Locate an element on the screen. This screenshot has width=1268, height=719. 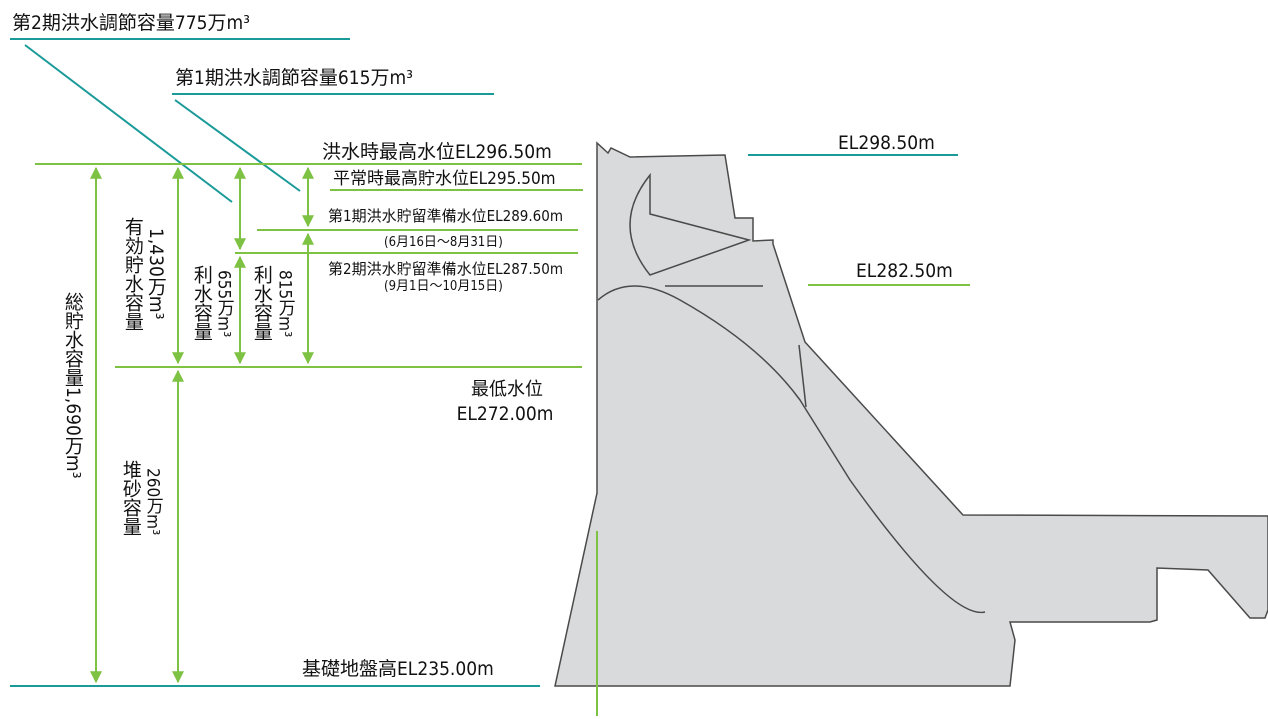
label-flood-capacity-1: 第1期洪水調節容量615万m³ is located at coordinates (294, 78).